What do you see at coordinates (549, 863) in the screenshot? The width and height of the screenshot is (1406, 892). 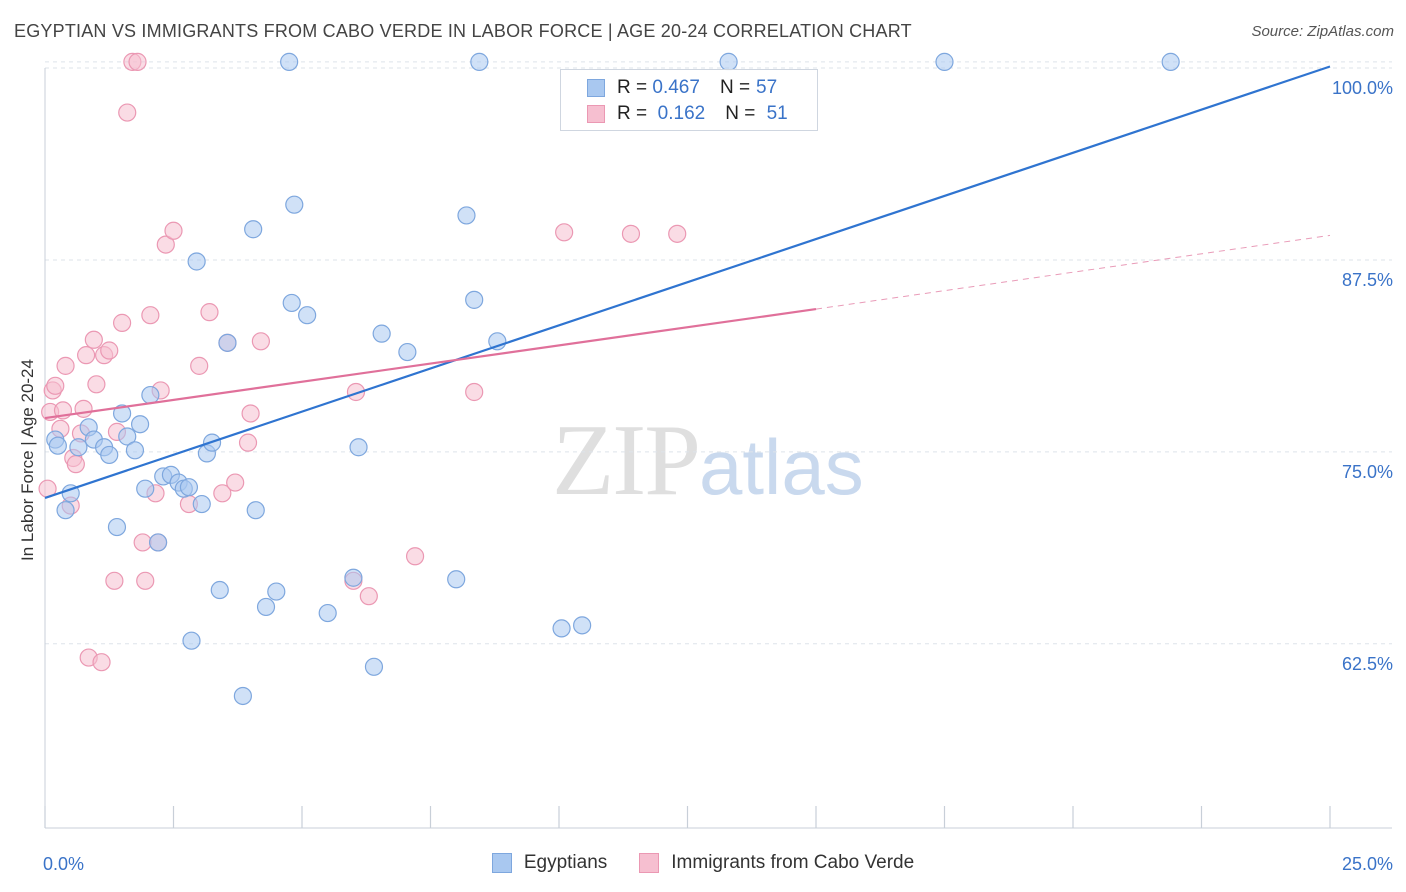 I see `series-legend-egyptians: Egyptians` at bounding box center [549, 863].